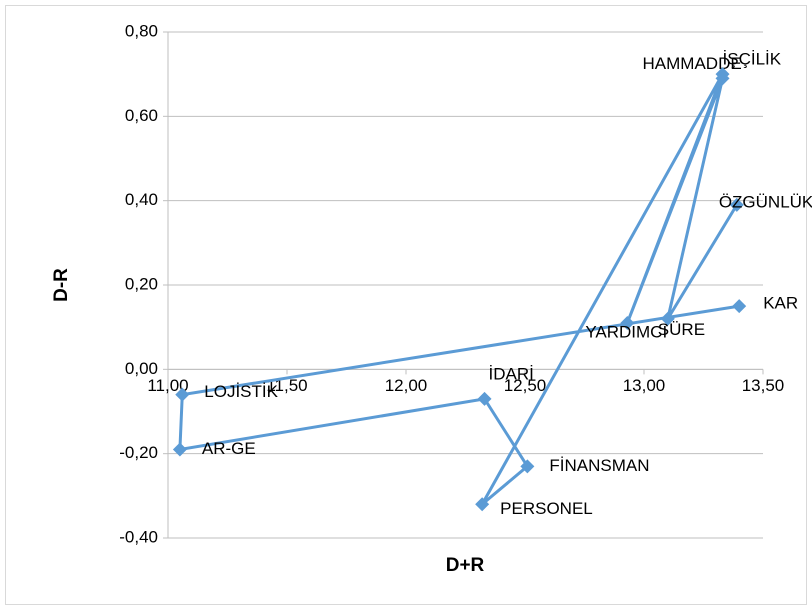  Describe the element at coordinates (406, 385) in the screenshot. I see `x-tick-label: 12,00` at that location.